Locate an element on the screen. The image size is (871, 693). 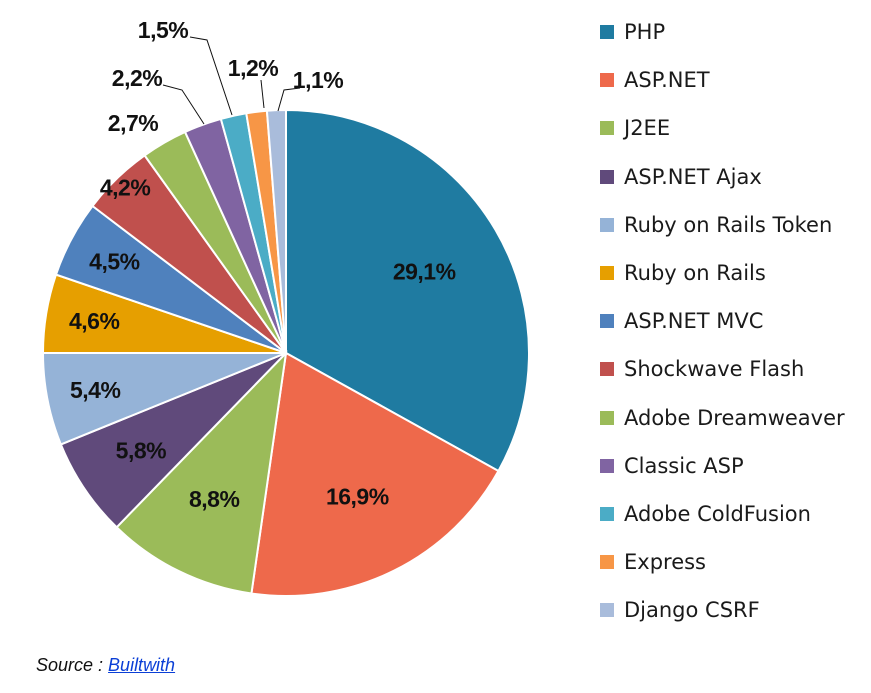
legend-item-asp-net-mvc: ASP.NET MVC is located at coordinates (722, 321).